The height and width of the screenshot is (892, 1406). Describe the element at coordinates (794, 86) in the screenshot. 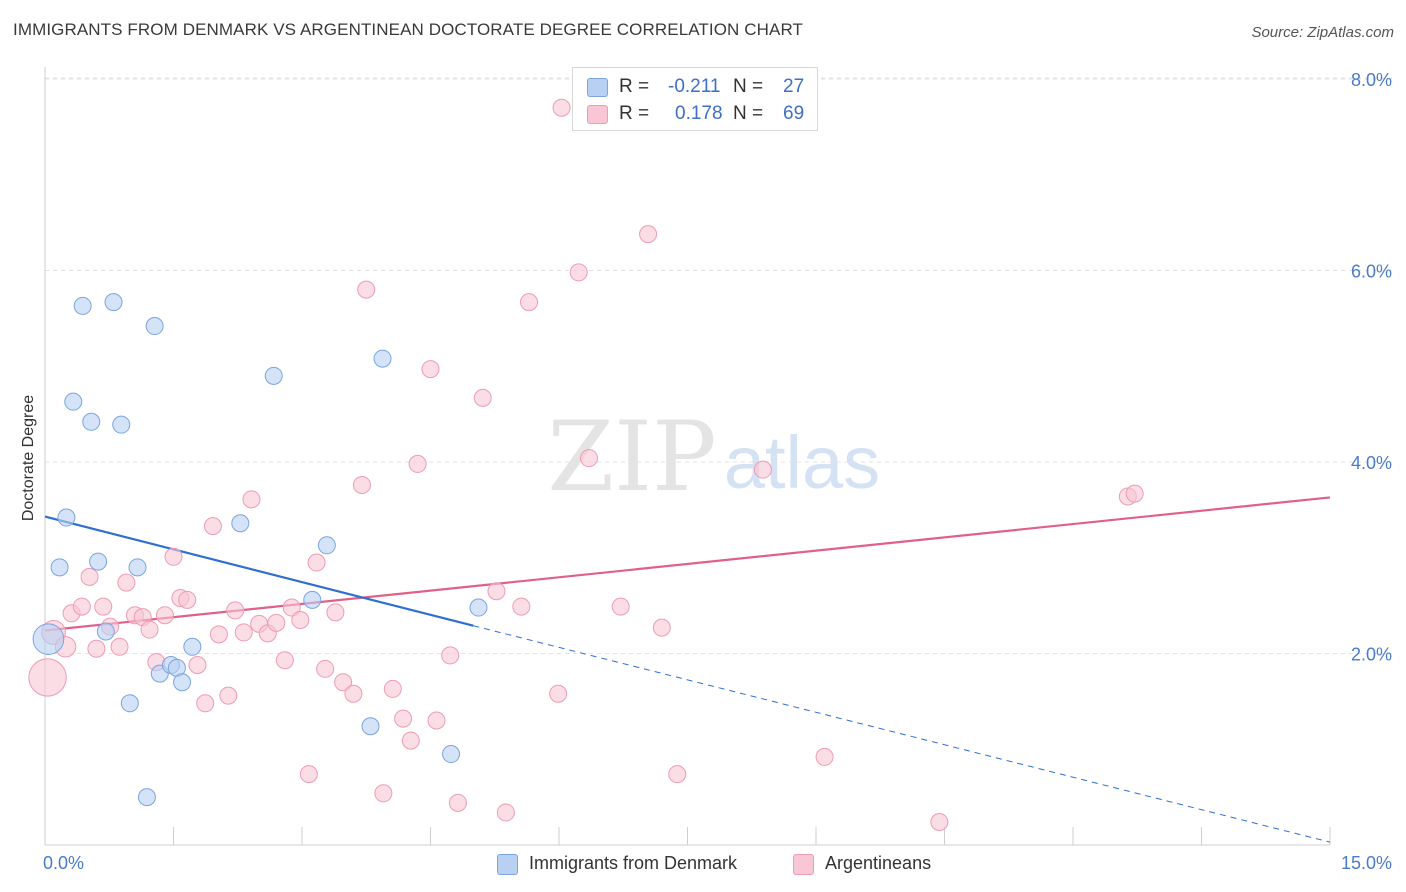

I see `n-value: 27` at that location.